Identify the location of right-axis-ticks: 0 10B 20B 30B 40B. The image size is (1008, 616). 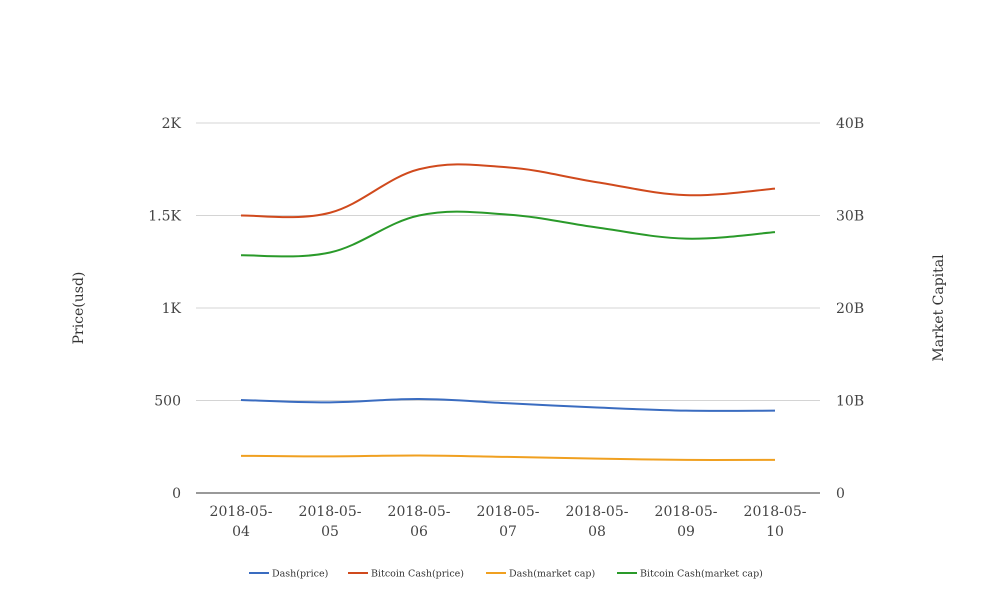
(850, 309).